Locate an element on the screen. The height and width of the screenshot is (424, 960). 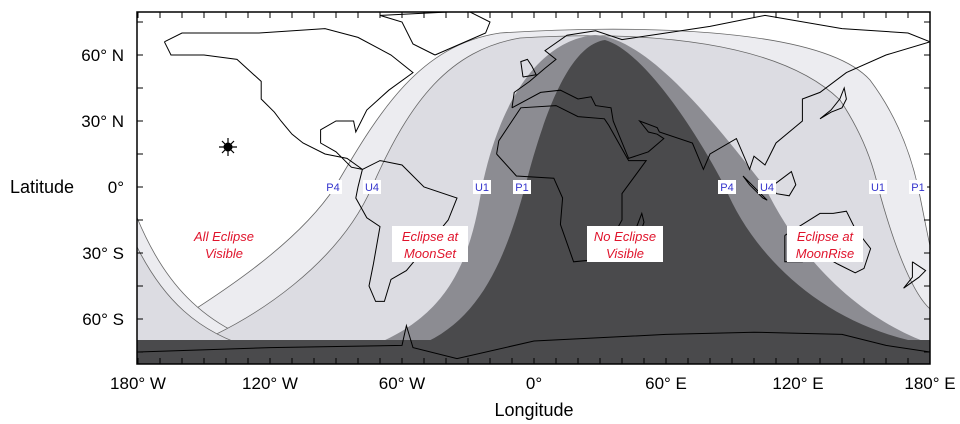
longitude-tick-label: 0° is located at coordinates (534, 383).